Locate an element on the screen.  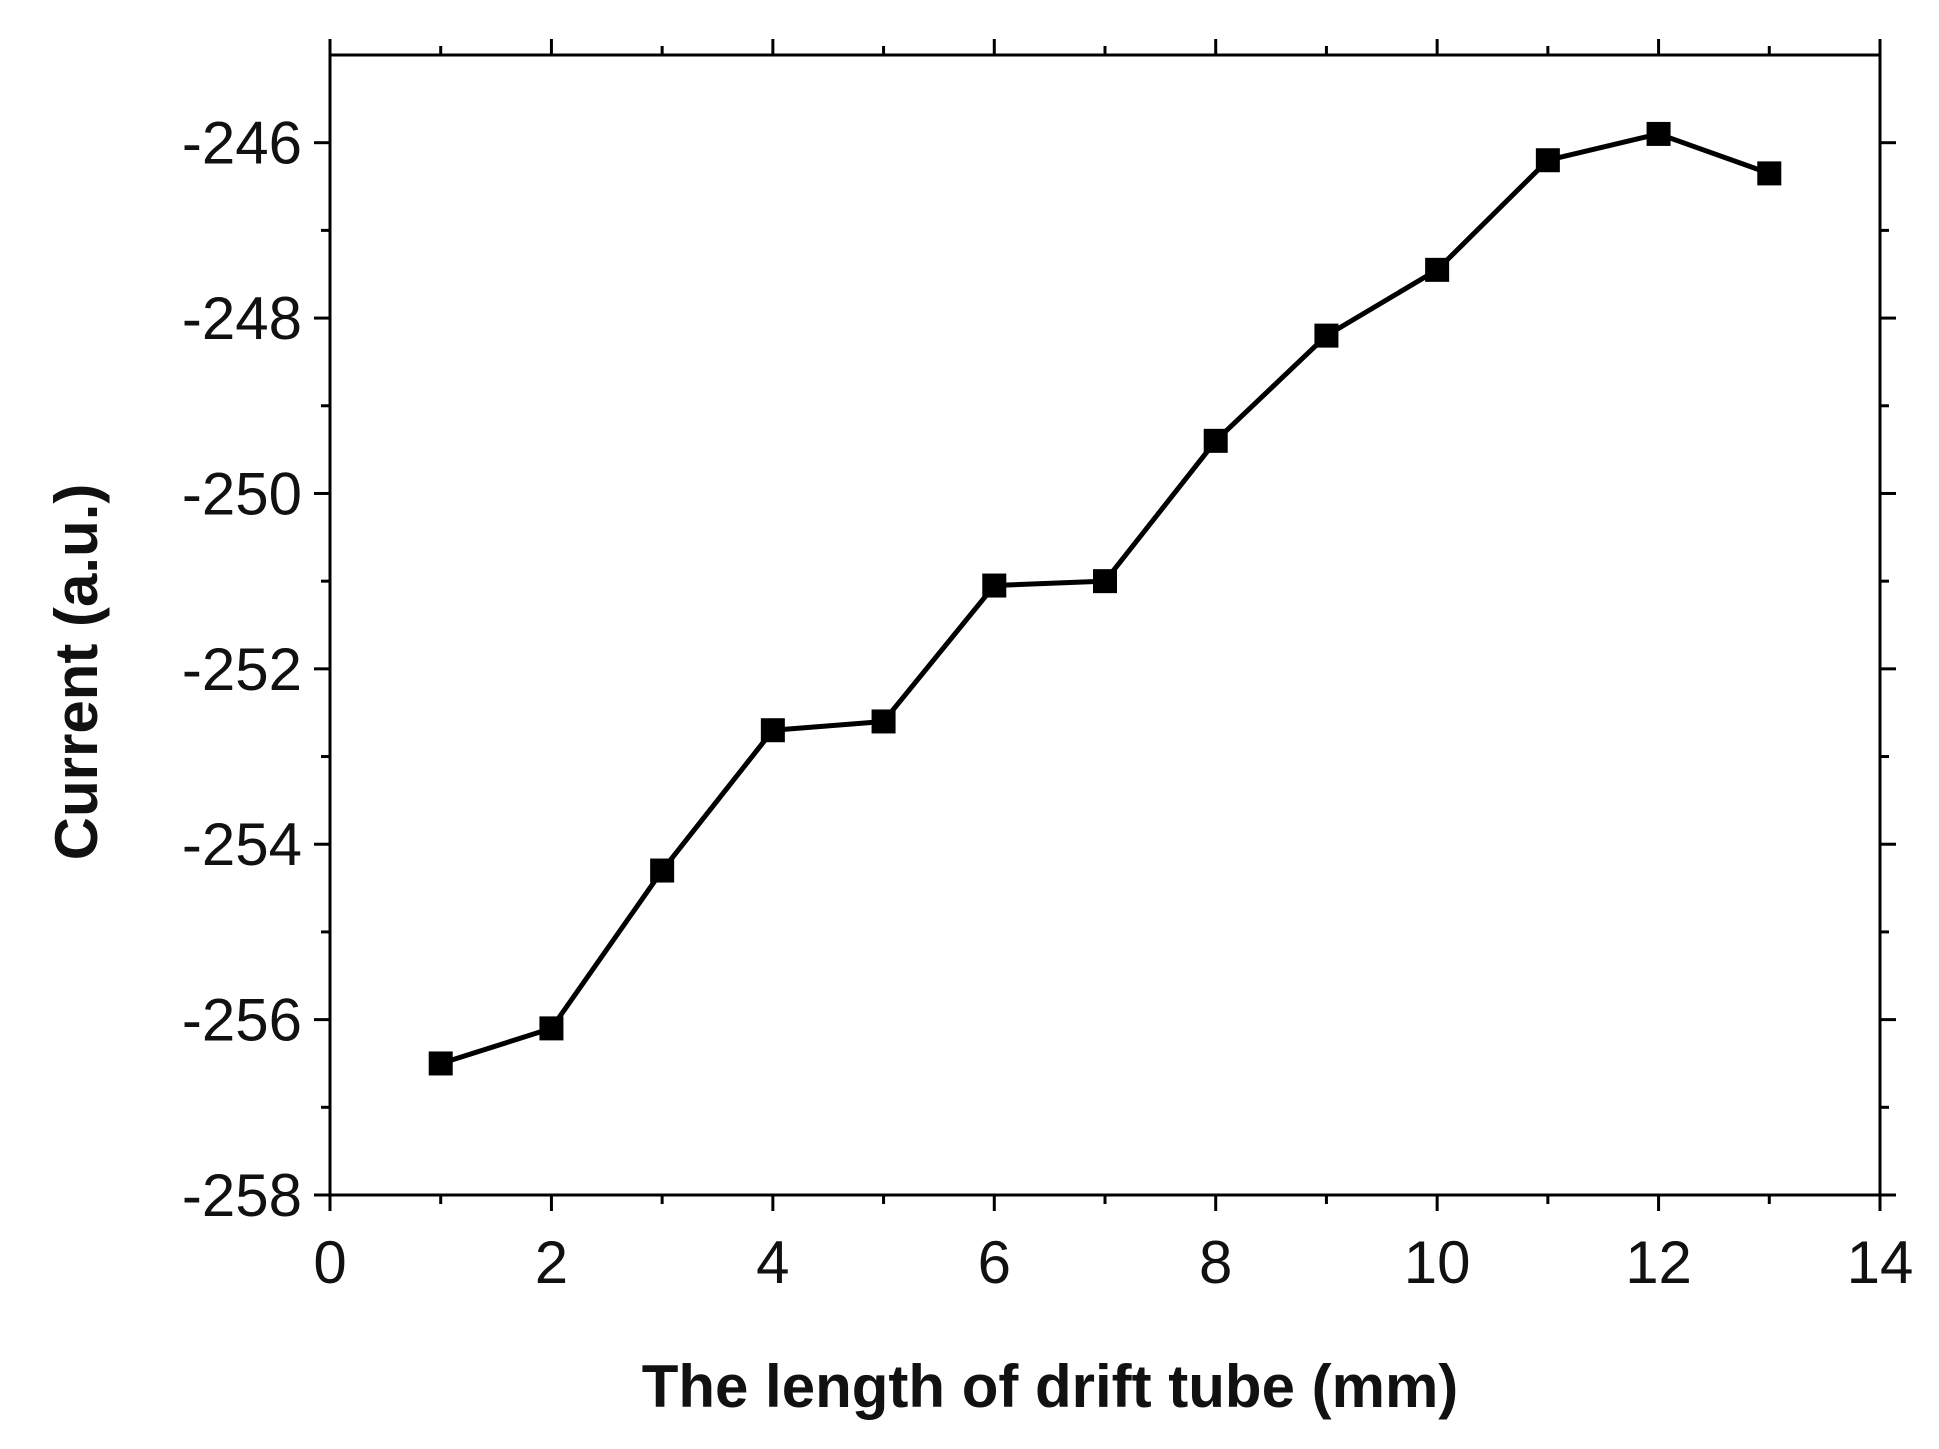
x-tick-label: 2 is located at coordinates (551, 1262).